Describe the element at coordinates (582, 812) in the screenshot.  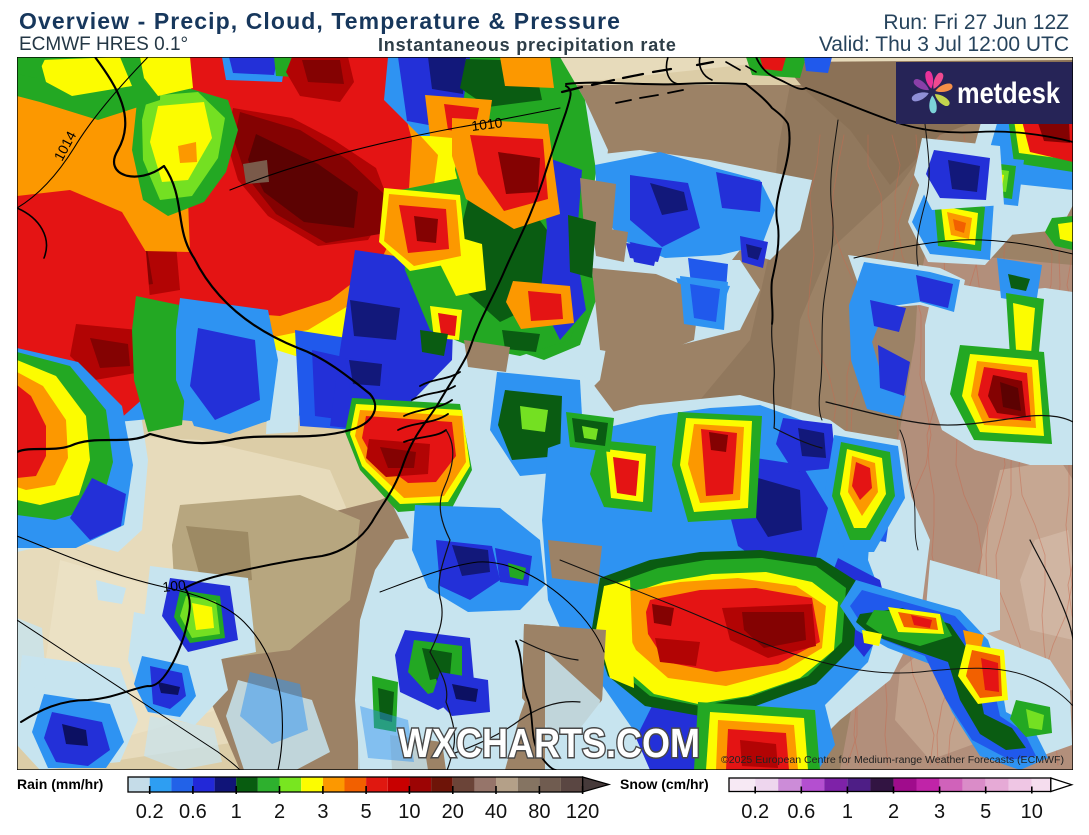
I see `svg-text: 120` at that location.